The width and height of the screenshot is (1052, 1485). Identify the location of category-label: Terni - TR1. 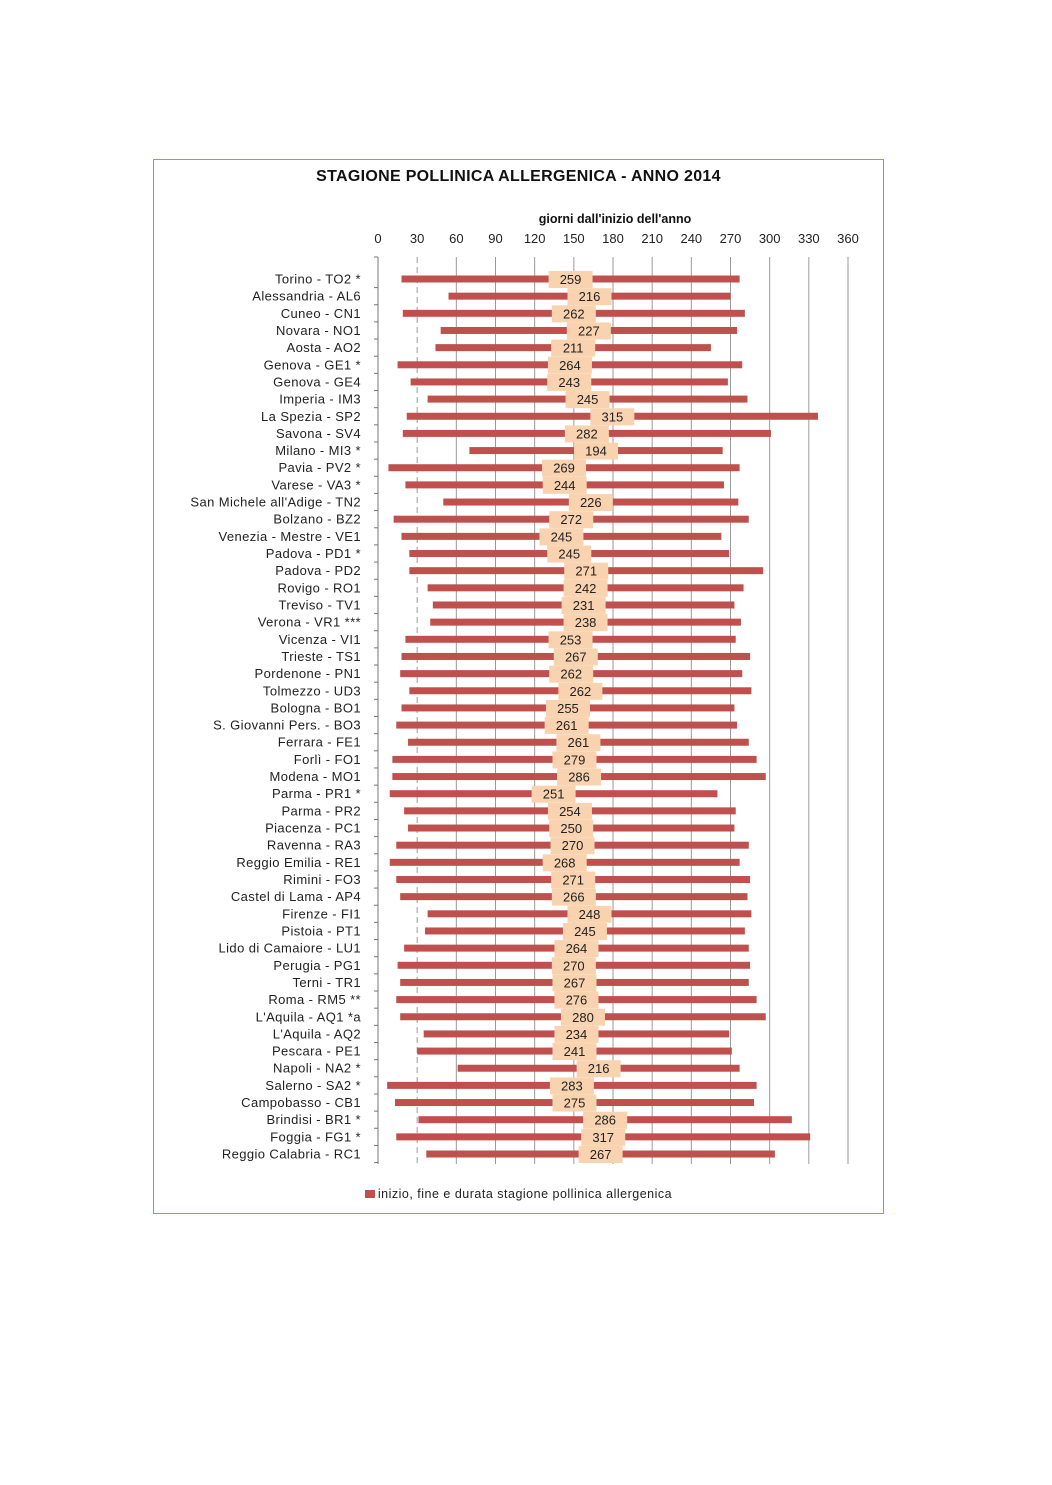
(327, 982).